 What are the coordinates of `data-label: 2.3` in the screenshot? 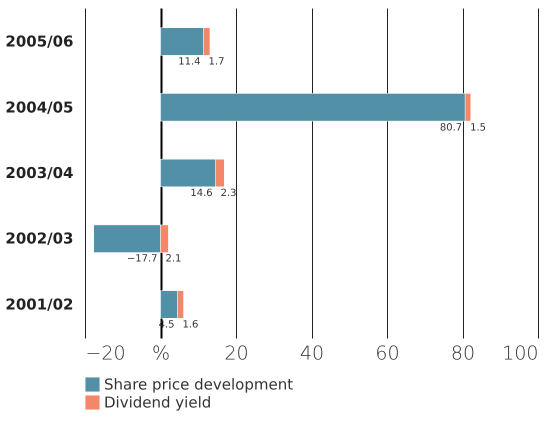 It's located at (228, 193).